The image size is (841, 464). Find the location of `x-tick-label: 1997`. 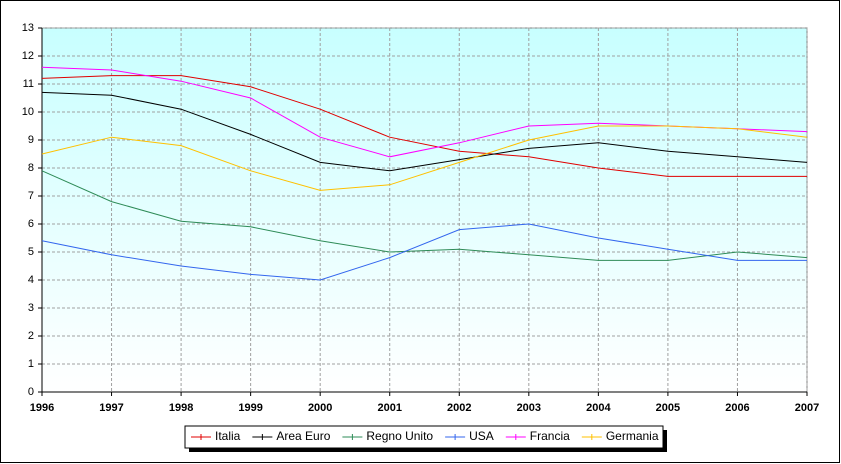

x-tick-label: 1997 is located at coordinates (111, 408).